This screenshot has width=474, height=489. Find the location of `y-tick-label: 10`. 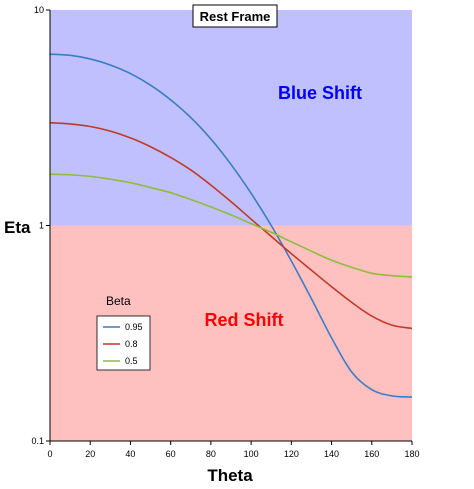

y-tick-label: 10 is located at coordinates (39, 10).